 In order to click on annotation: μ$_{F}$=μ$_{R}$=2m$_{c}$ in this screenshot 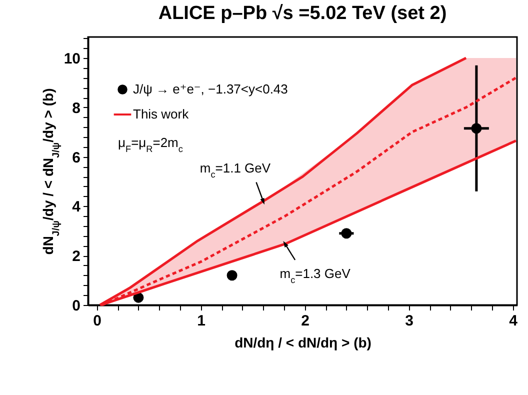, I will do `click(151, 144)`.